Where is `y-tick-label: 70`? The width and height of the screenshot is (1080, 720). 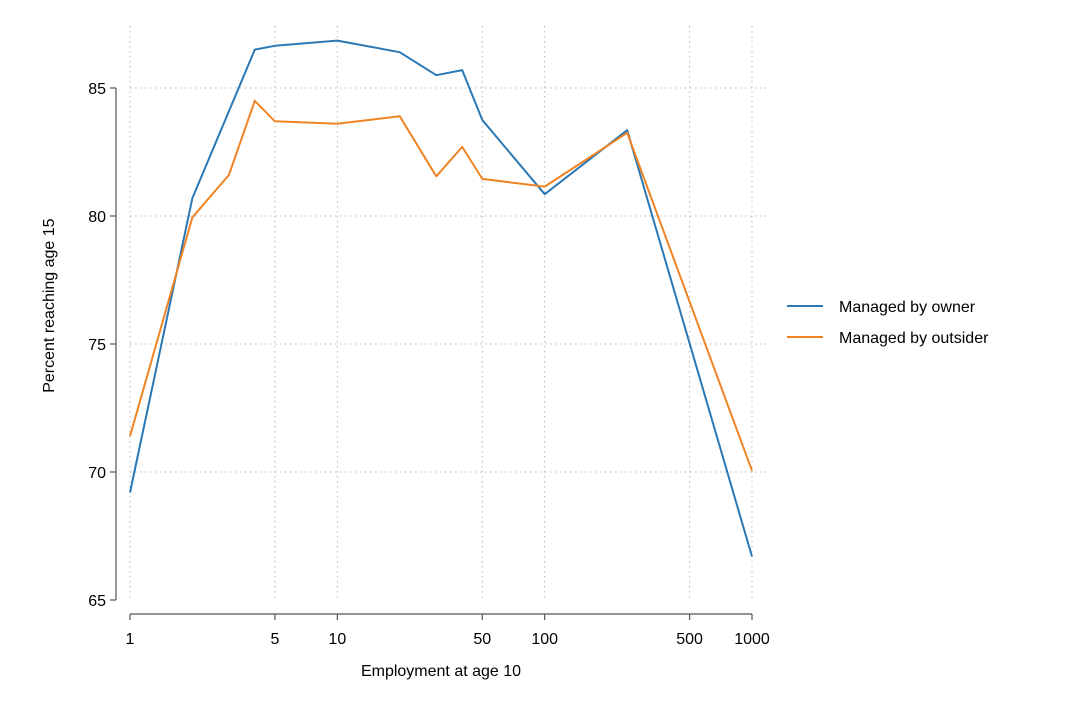
y-tick-label: 70 is located at coordinates (97, 473).